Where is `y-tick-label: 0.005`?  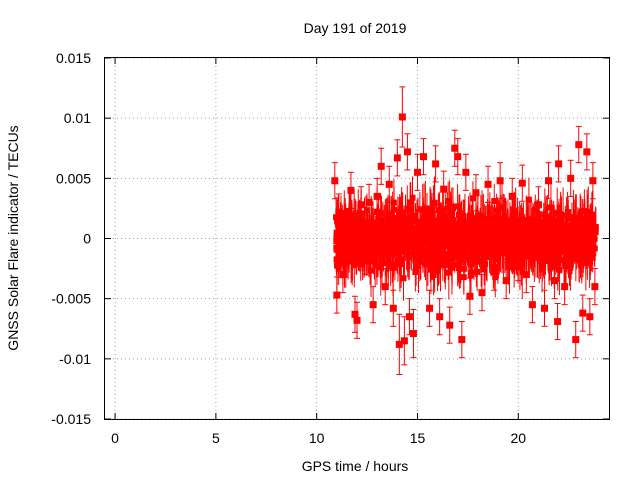
y-tick-label: 0.005 is located at coordinates (73, 178).